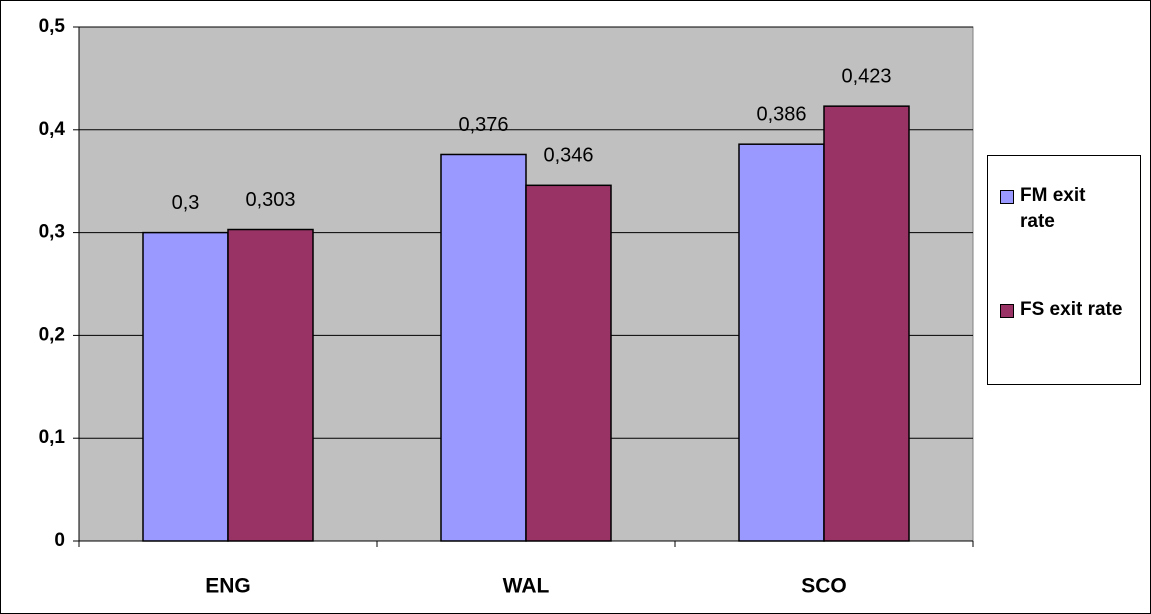 The height and width of the screenshot is (614, 1151). I want to click on legend-label: FM exit rate, so click(1053, 208).